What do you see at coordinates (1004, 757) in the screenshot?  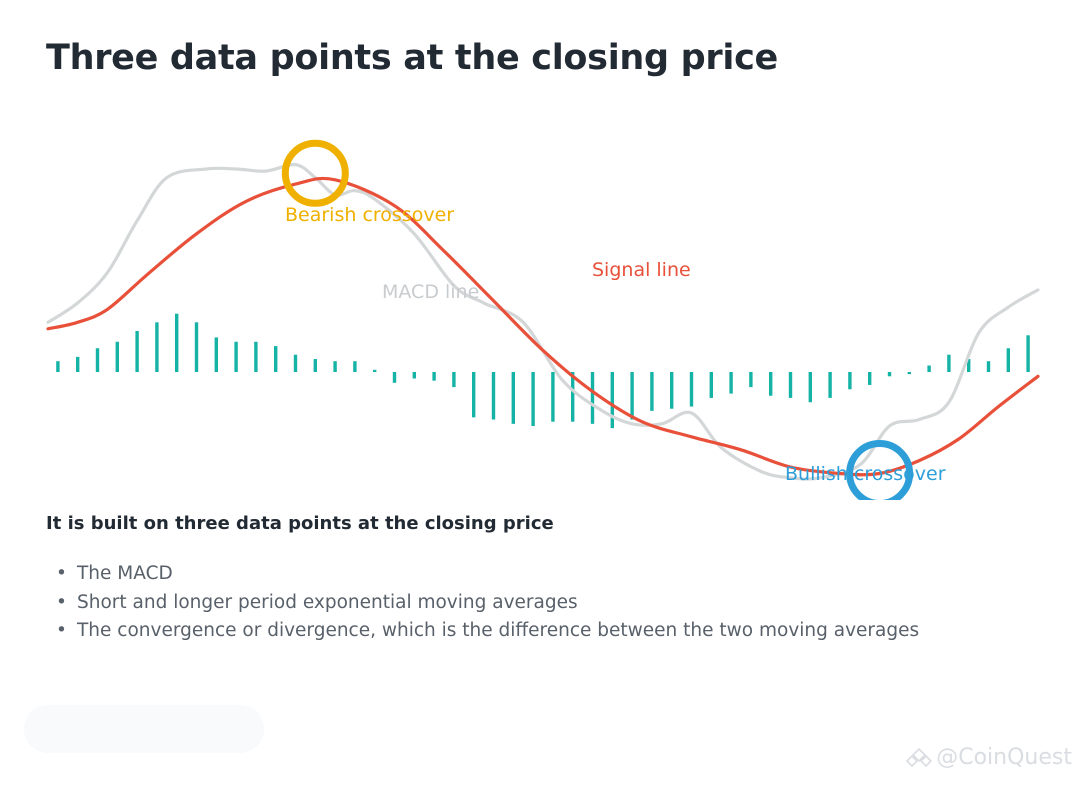 I see `watermark-text: @CoinQuest` at bounding box center [1004, 757].